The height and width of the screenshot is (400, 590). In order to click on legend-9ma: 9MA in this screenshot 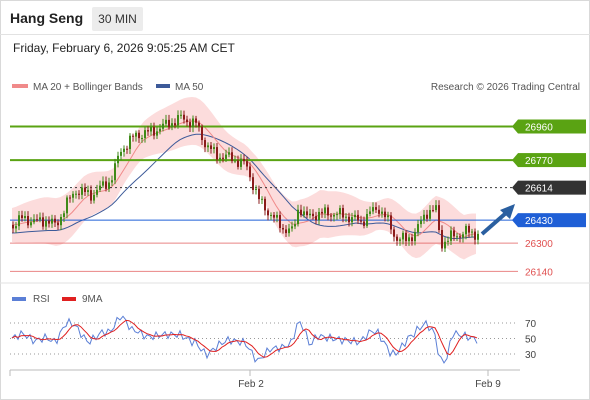, I will do `click(82, 299)`.